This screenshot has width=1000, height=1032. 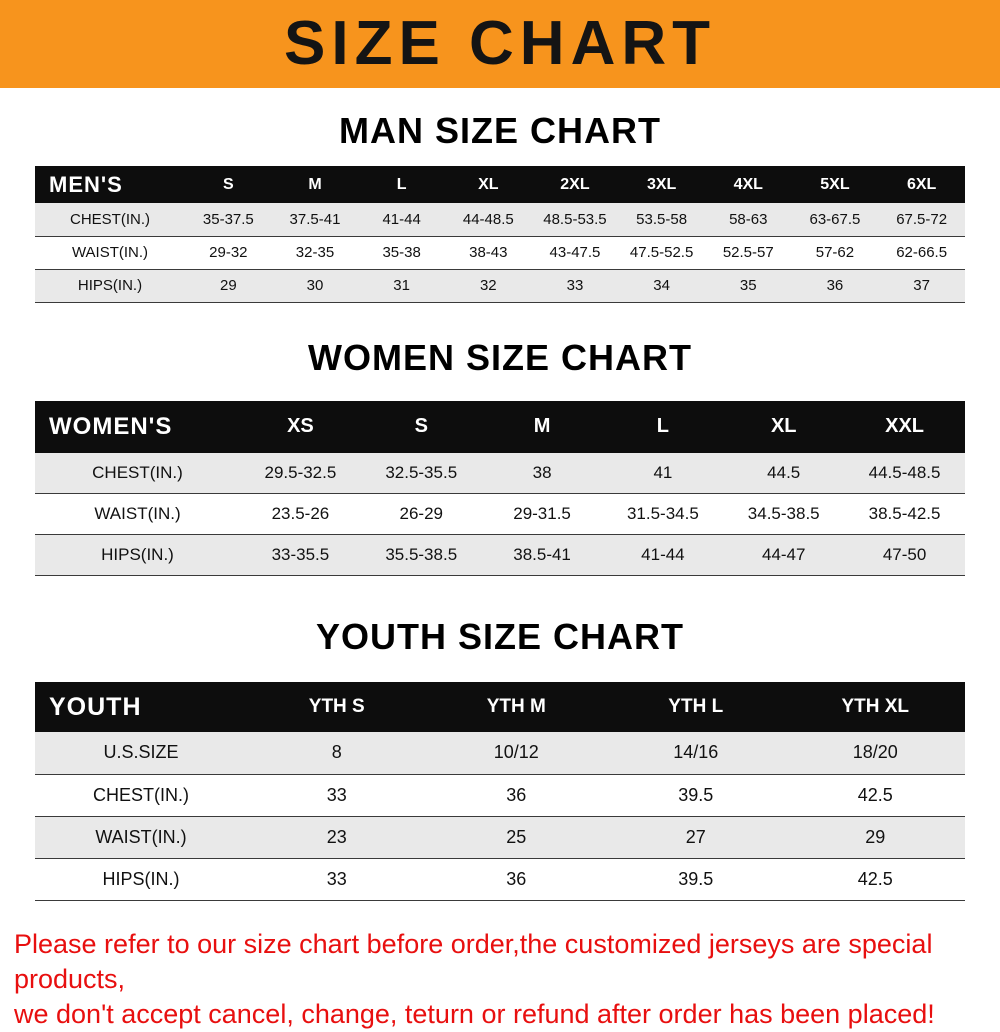 I want to click on size-value-cell: 44-48.5, so click(x=488, y=219).